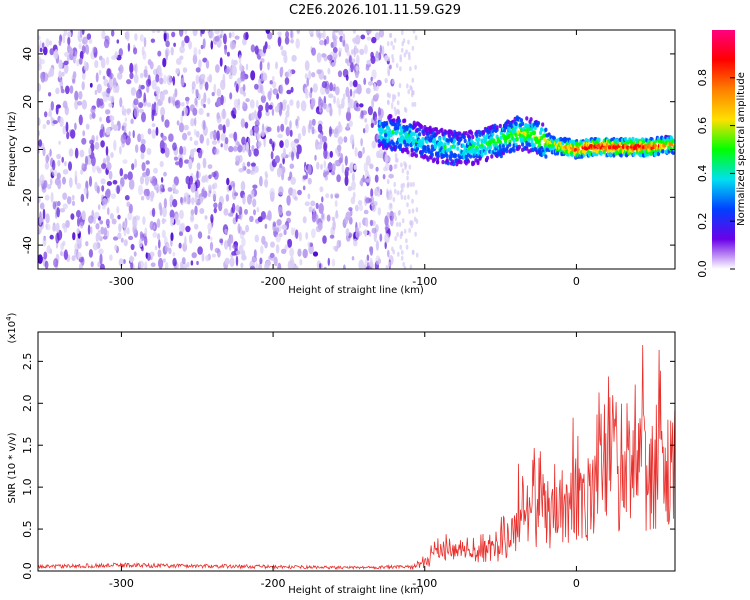 The width and height of the screenshot is (750, 600). What do you see at coordinates (121, 583) in the screenshot?
I see `snr-xtick-label: -300` at bounding box center [121, 583].